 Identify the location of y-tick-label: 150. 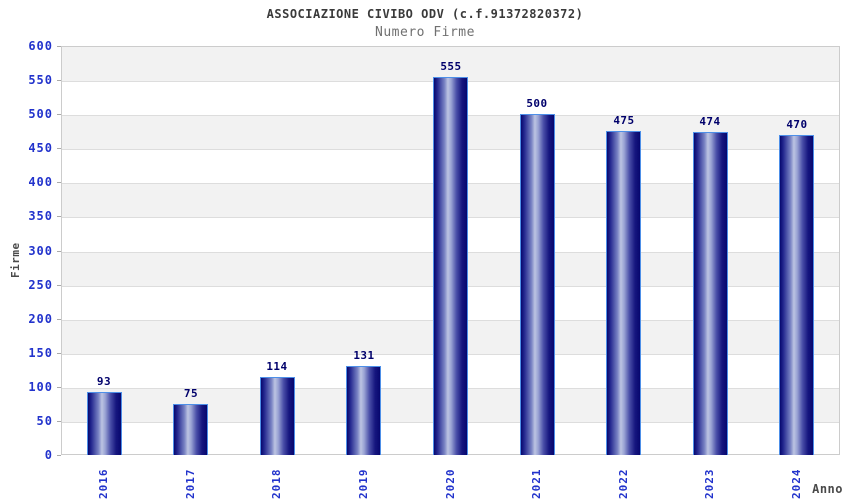
(40, 353).